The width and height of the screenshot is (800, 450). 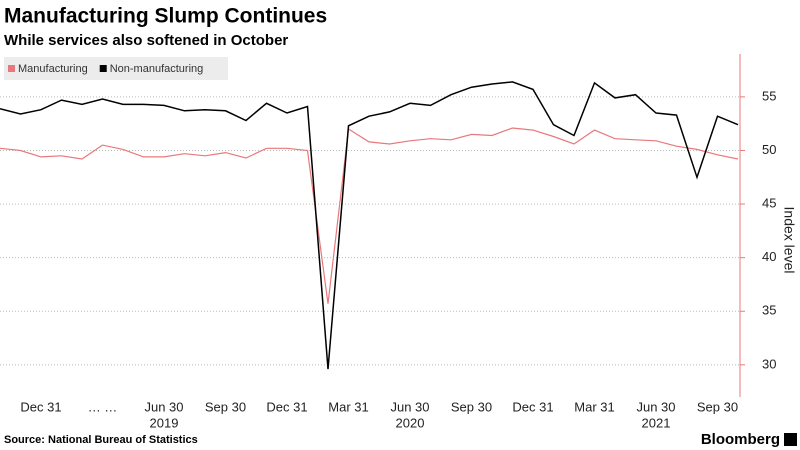 What do you see at coordinates (53, 69) in the screenshot?
I see `legend-label: Manufacturing` at bounding box center [53, 69].